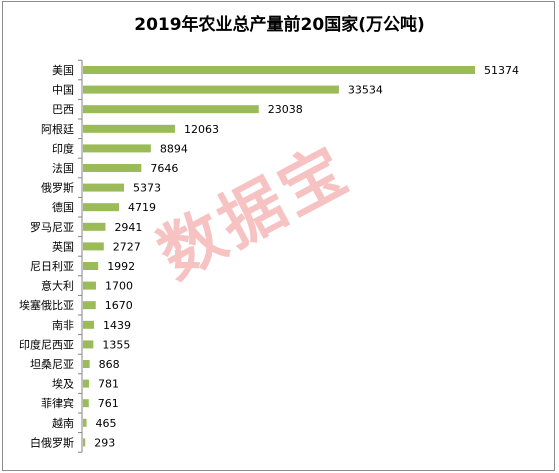 The height and width of the screenshot is (473, 559). What do you see at coordinates (279, 25) in the screenshot?
I see `chart-title: 2019年农业总产量前20国家(万公吨)` at bounding box center [279, 25].